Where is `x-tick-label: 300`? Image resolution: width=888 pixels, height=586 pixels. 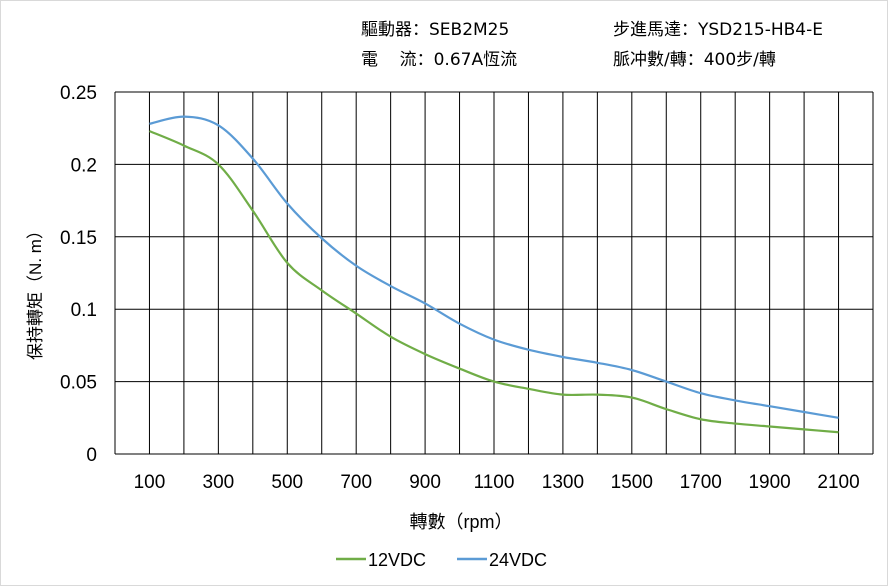
x-tick-label: 300 is located at coordinates (219, 482).